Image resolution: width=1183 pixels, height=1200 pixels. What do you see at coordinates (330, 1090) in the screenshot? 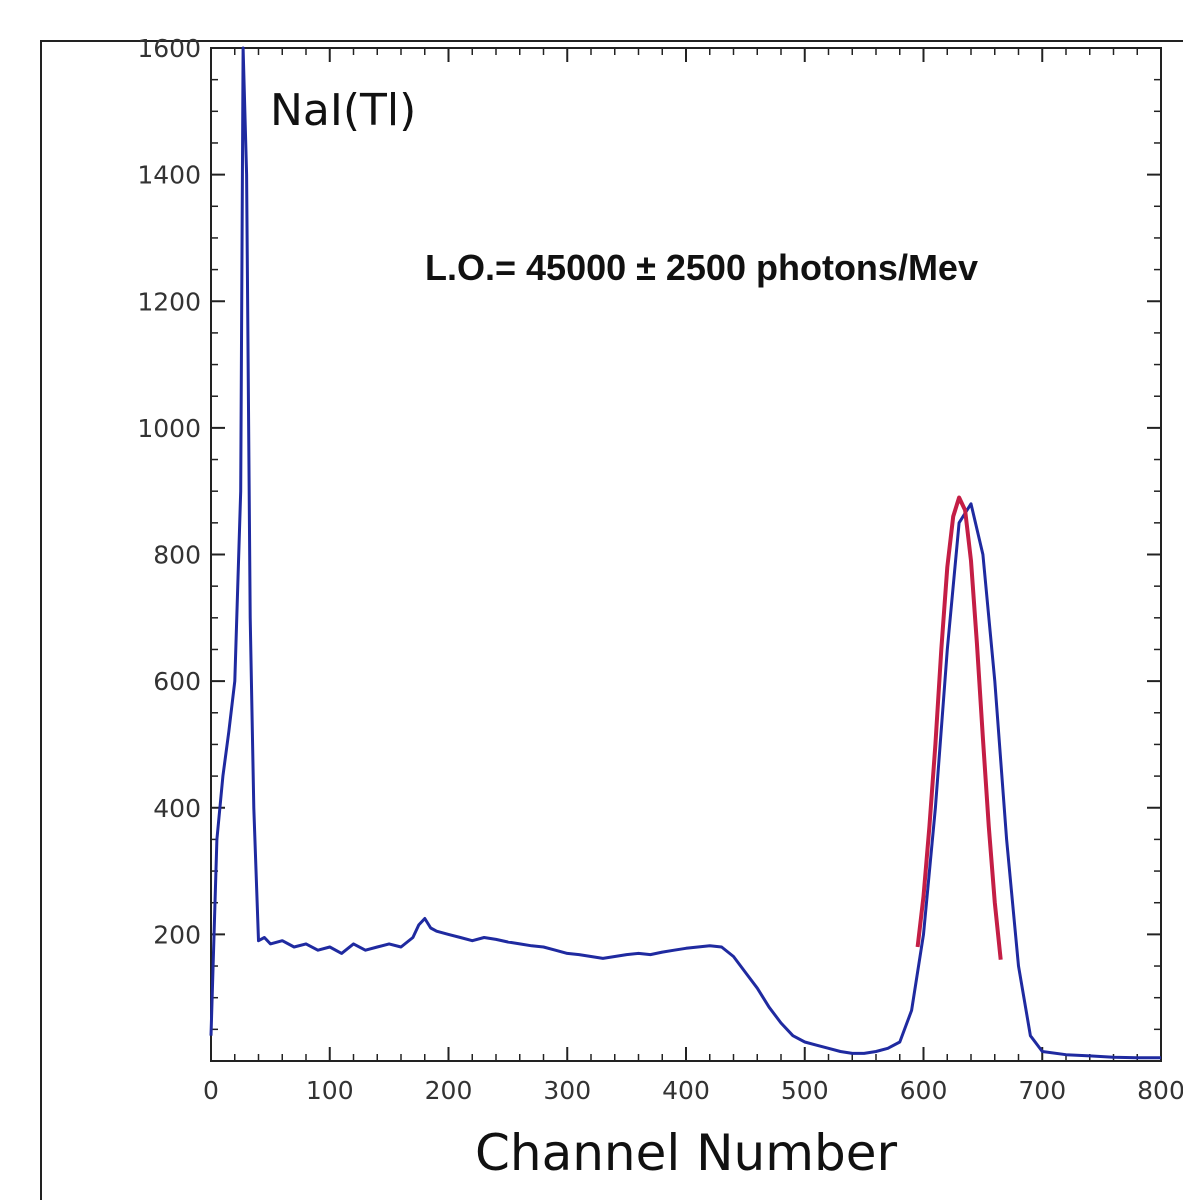
I see `x-tick-label: 100` at bounding box center [330, 1090].